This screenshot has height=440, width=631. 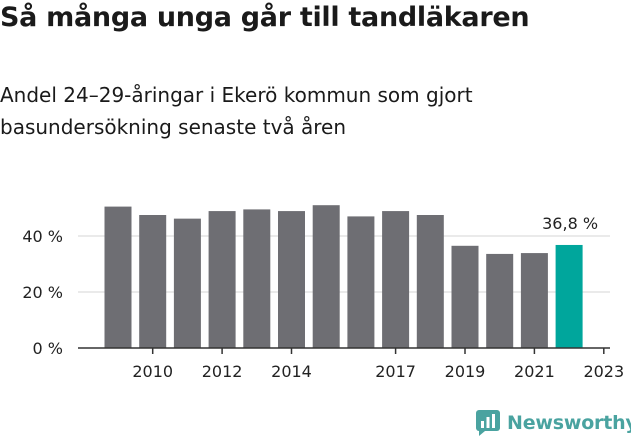 I want to click on x-tick-label: 2017, so click(x=395, y=371).